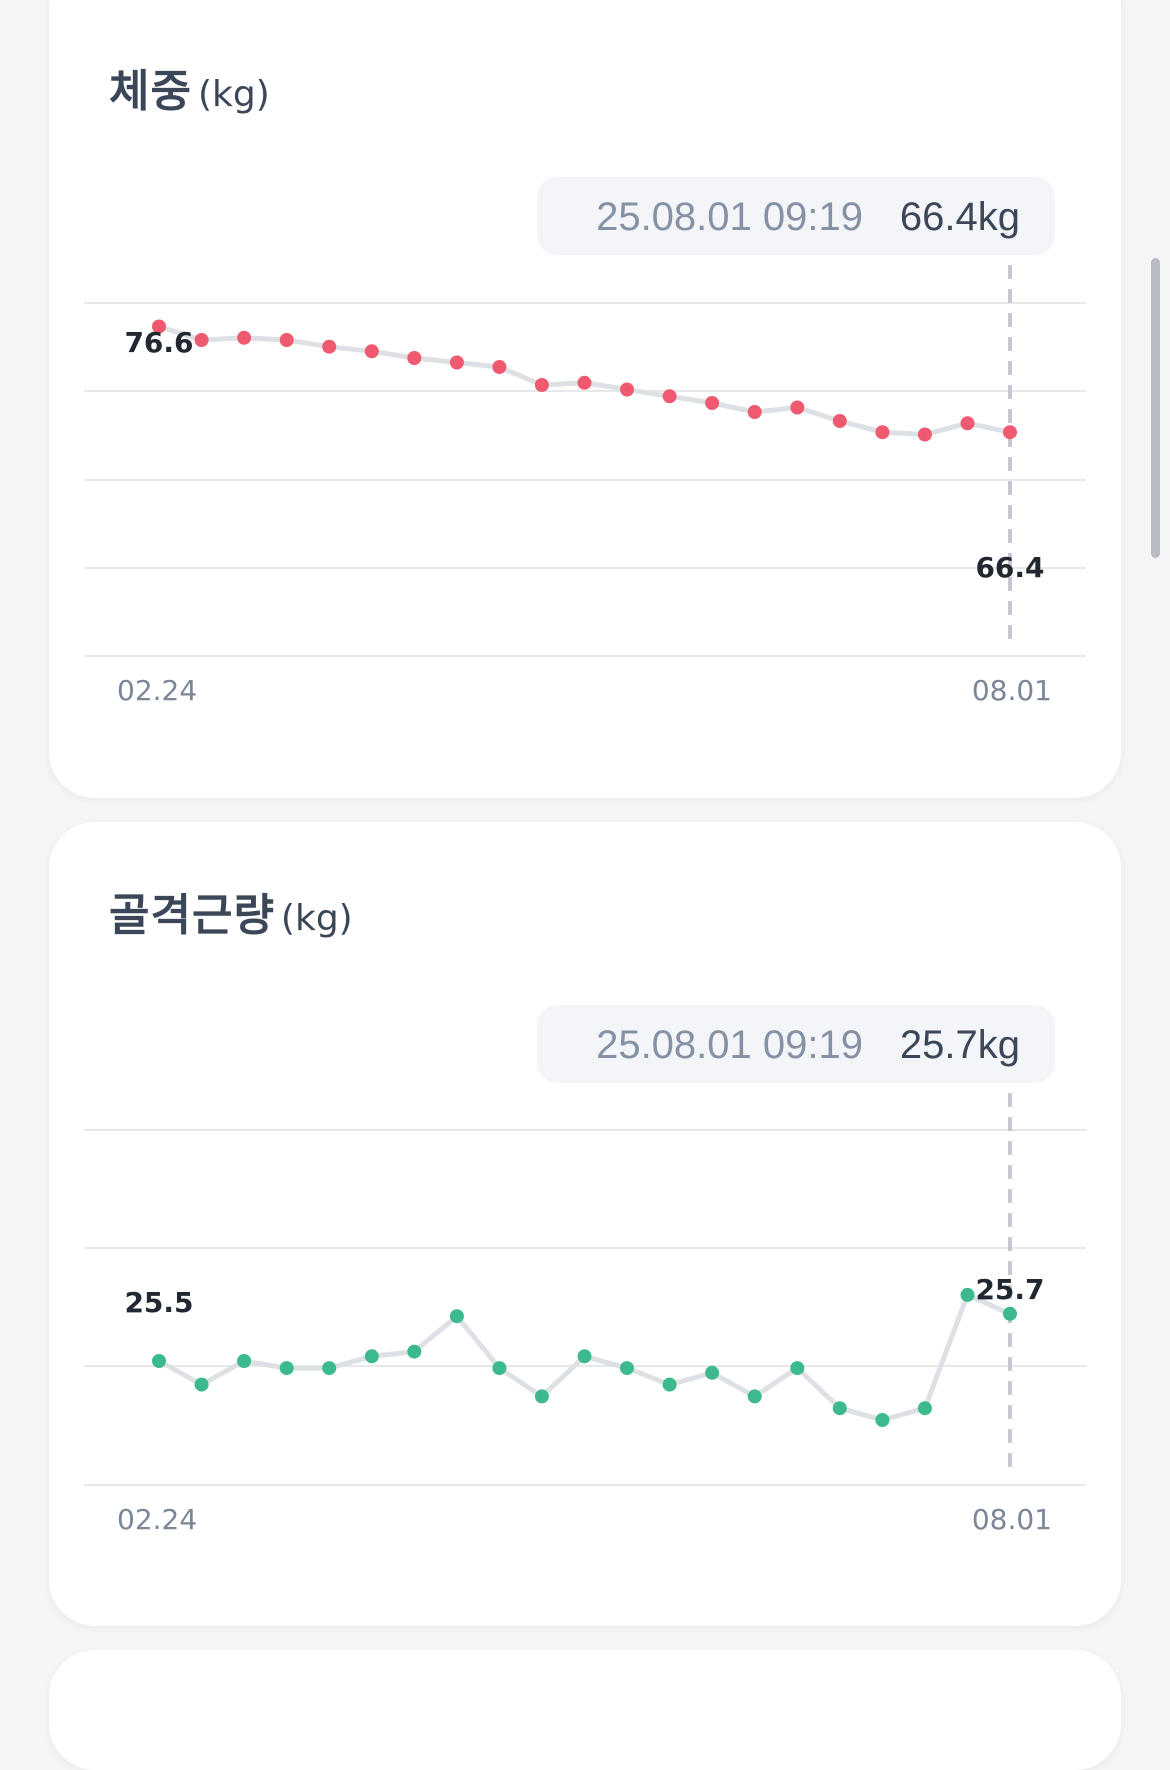 The height and width of the screenshot is (1770, 1170). What do you see at coordinates (157, 1519) in the screenshot?
I see `muscle-x-start-label: 02.24` at bounding box center [157, 1519].